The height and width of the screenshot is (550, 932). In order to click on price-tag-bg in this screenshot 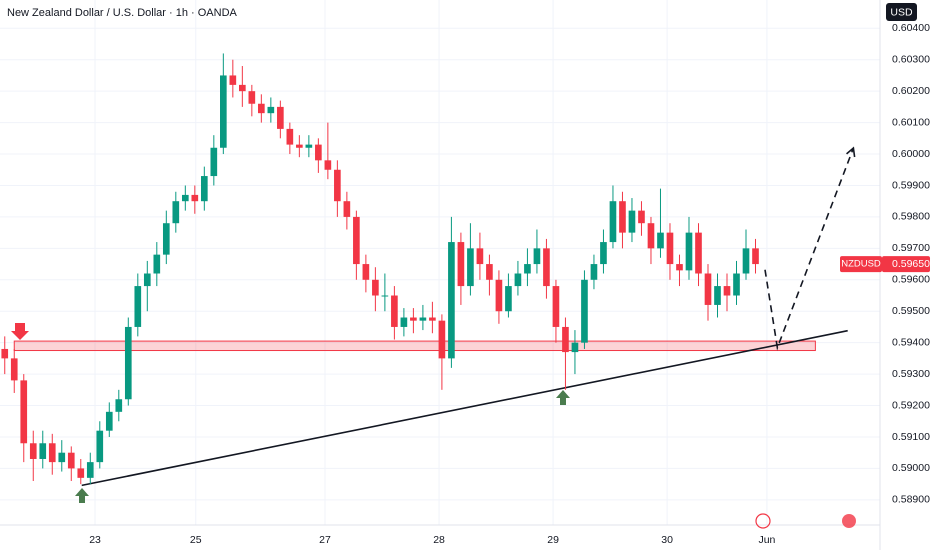, I will do `click(906, 264)`.